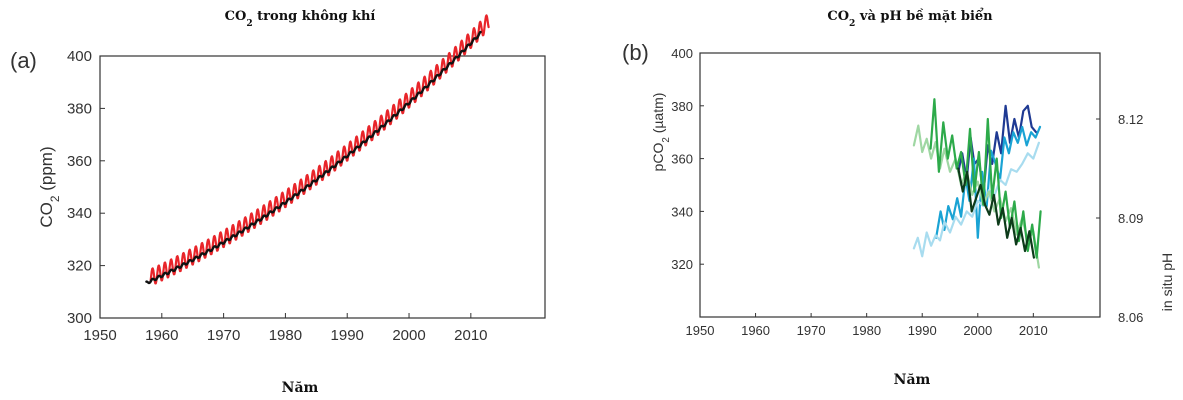  Describe the element at coordinates (1130, 218) in the screenshot. I see `y-right-tick-label: 8.09` at that location.